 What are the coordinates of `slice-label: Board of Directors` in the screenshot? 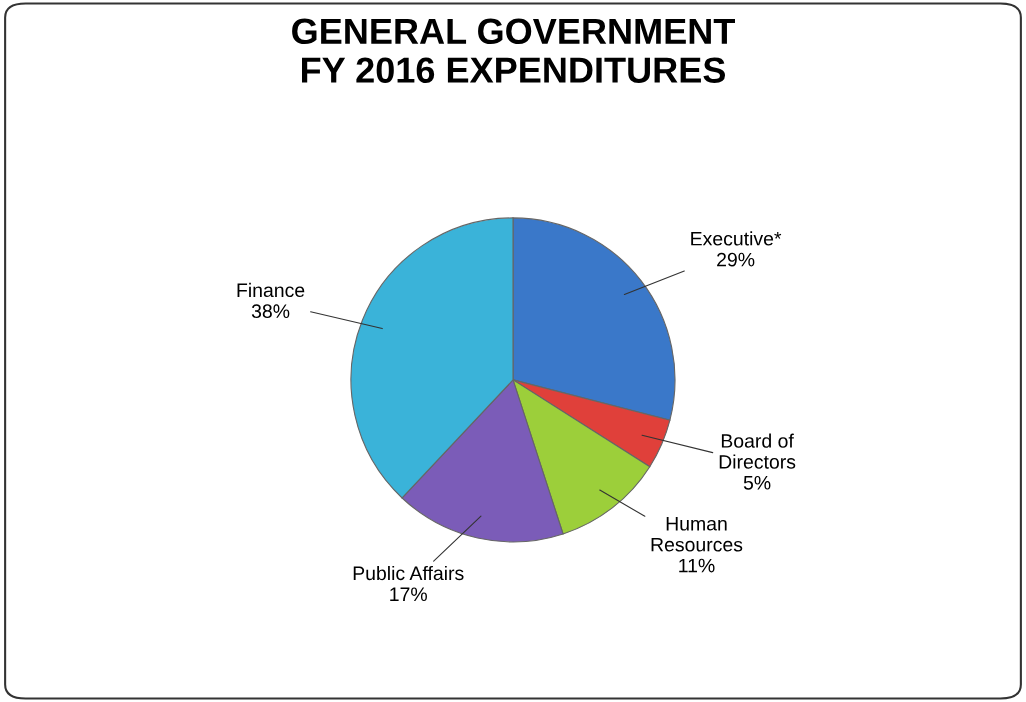 It's located at (757, 451).